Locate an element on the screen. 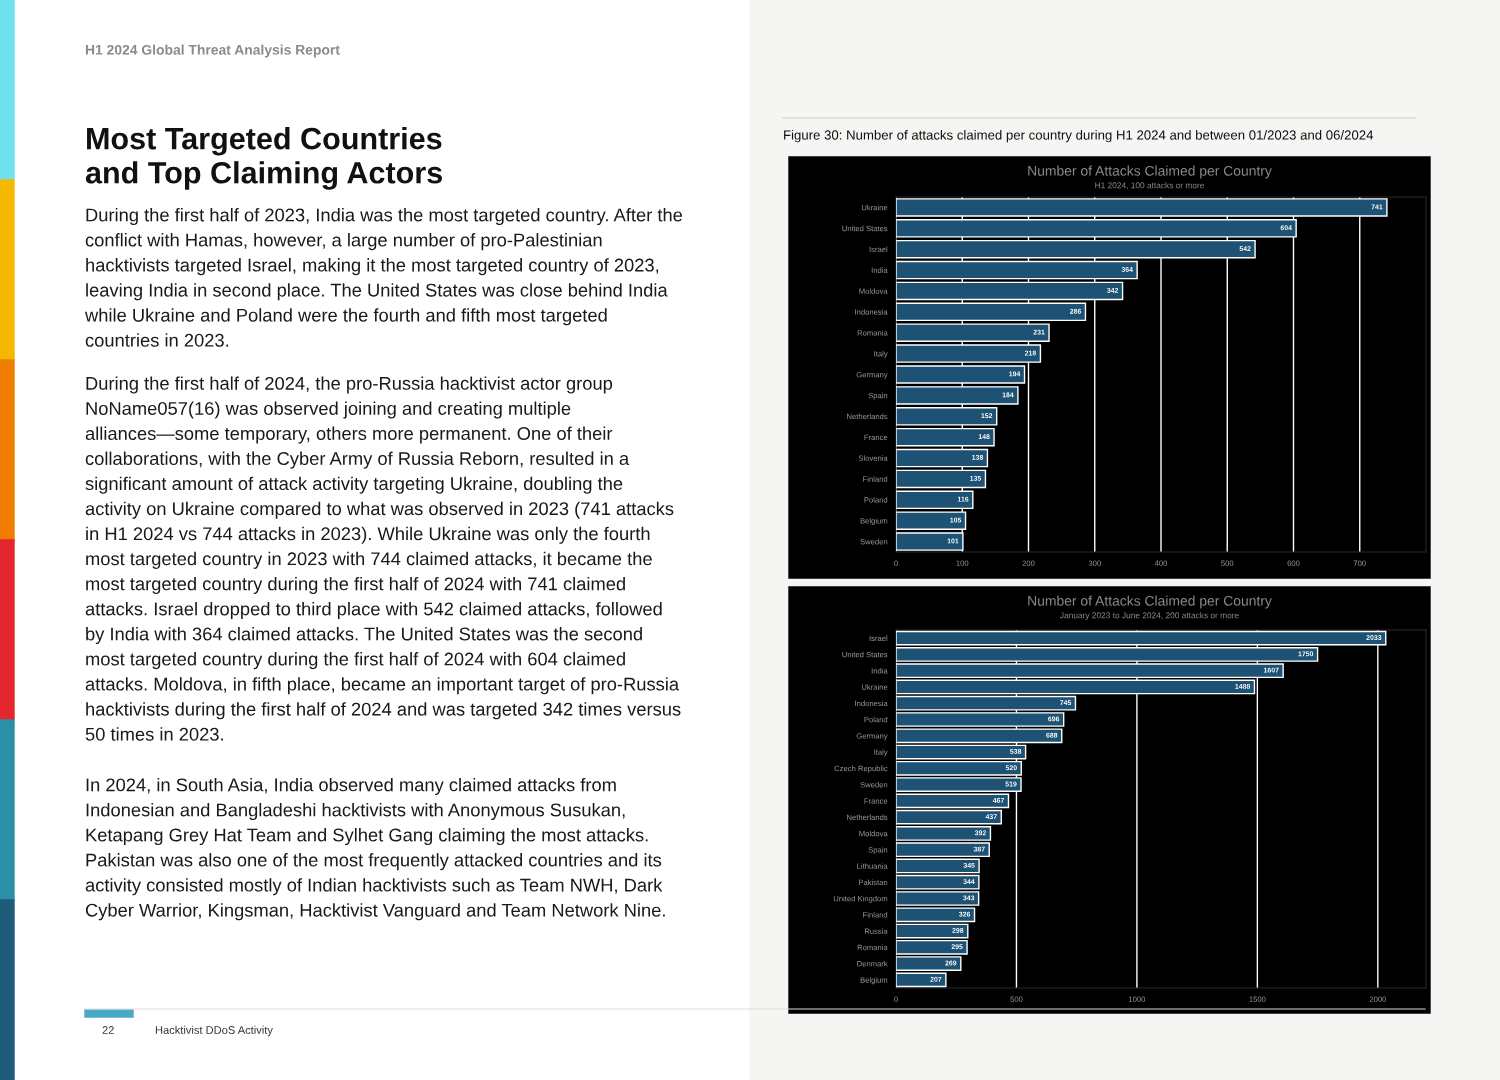 This screenshot has width=1500, height=1080. text: During the first half of 2024, the pro-Russia hacktivist actor group NoName057(16) was observed joining and creating multiple alliances—some temporary, others more permanent. One of their collaborations, with the Cyber Army of Russia Reborn, resulted in a significant amount of attack activity targeting Ukraine, doubling the activity on Ukraine compared to what was observed in 2023 (741 attacks in H1 2024 vs 744 attacks in 2023). While Ukraine was only the fourth most targeted country in 2023 with 744 claimed attacks, it became the most targeted country during the first half of 2024 with 741 claimed attacks. Israel dropped to third place with 542 claimed attacks, followed by India with 364 claimed attacks. The United States was the second most targeted country during the first half of 2024 with 604 claimed attacks. Moldova, in fifth place, became an important target of pro-Russia hacktivists during the first half of 2024 and was targeted 342 times versus 50 times in 2023. is located at coordinates (383, 558).